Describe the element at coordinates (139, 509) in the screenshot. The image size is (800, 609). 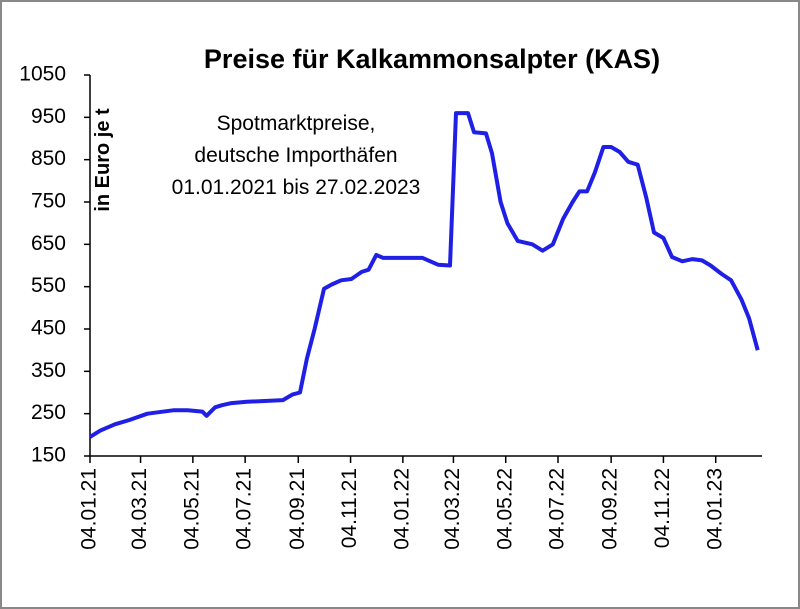
I see `x-tick-label: 04.03.21` at that location.